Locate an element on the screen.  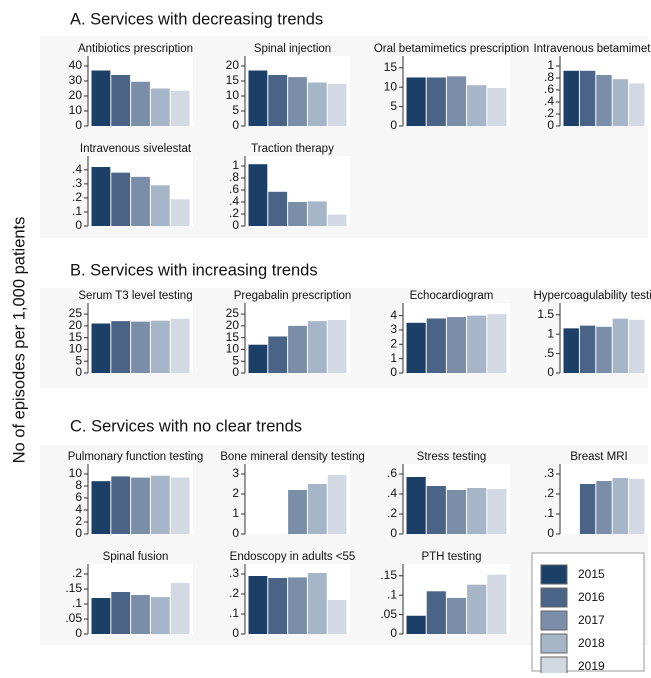
y-tick-label: .15 is located at coordinates (388, 575).